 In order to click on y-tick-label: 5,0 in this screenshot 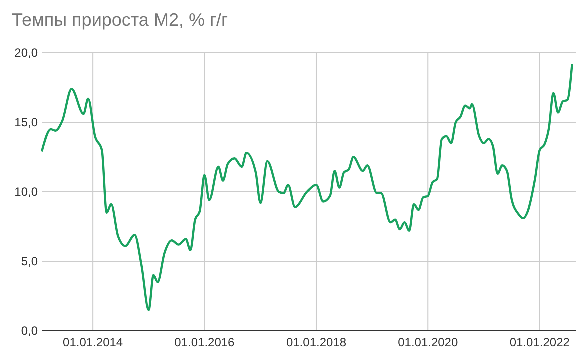, I will do `click(29, 261)`.